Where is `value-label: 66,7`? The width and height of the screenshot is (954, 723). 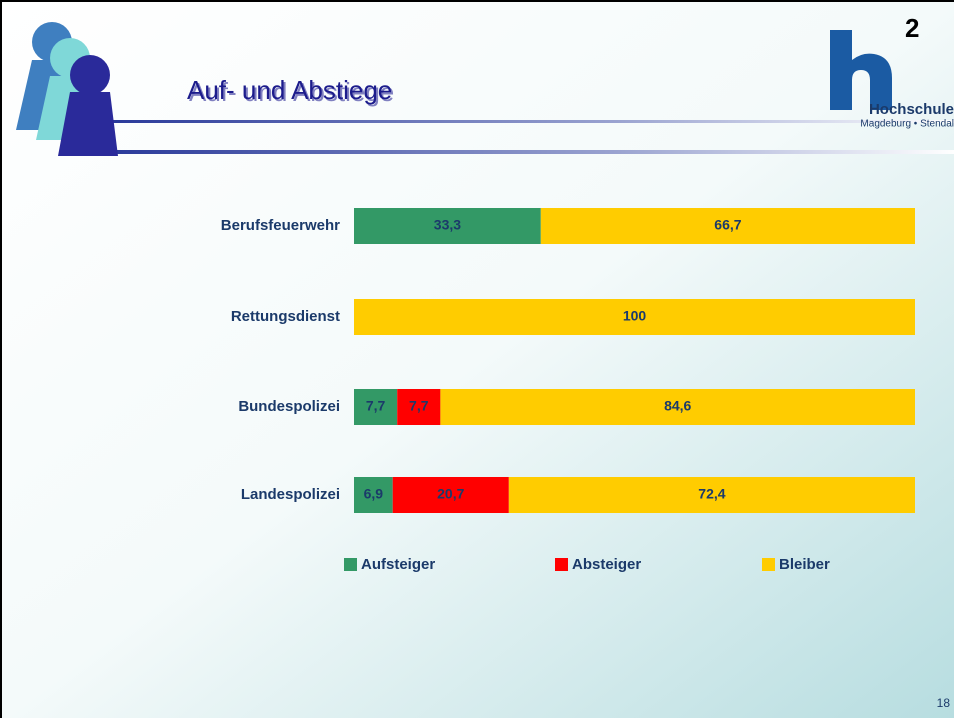
value-label: 66,7 is located at coordinates (727, 225).